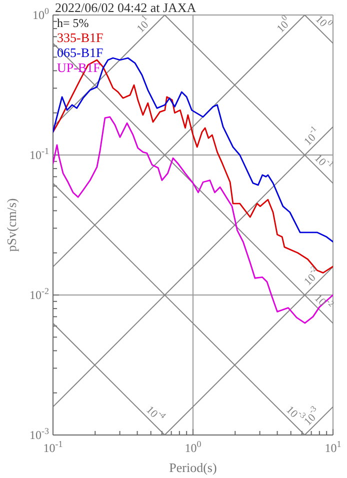 Image resolution: width=347 pixels, height=478 pixels. Describe the element at coordinates (53, 447) in the screenshot. I see `x-tick-label: 10$^{-1}$` at that location.